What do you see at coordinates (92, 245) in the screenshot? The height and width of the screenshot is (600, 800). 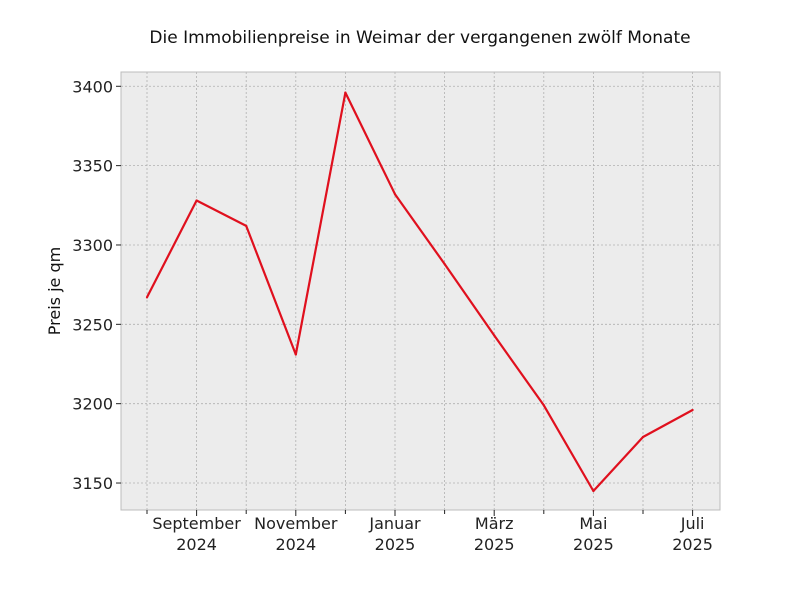 I see `y-tick-label: 3300` at bounding box center [92, 245].